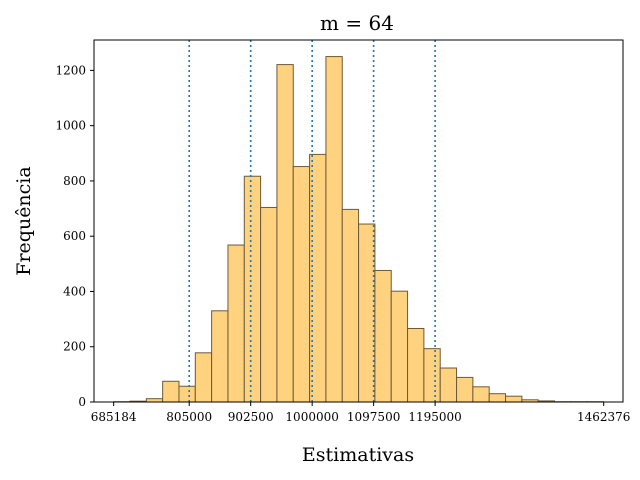  I want to click on x-tick-label: 1097500, so click(373, 417).